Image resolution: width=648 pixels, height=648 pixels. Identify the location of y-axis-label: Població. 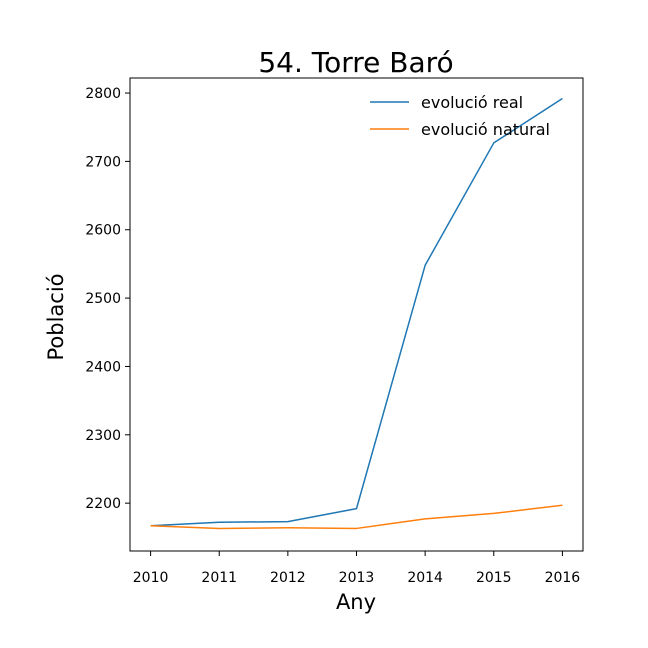
(56, 316).